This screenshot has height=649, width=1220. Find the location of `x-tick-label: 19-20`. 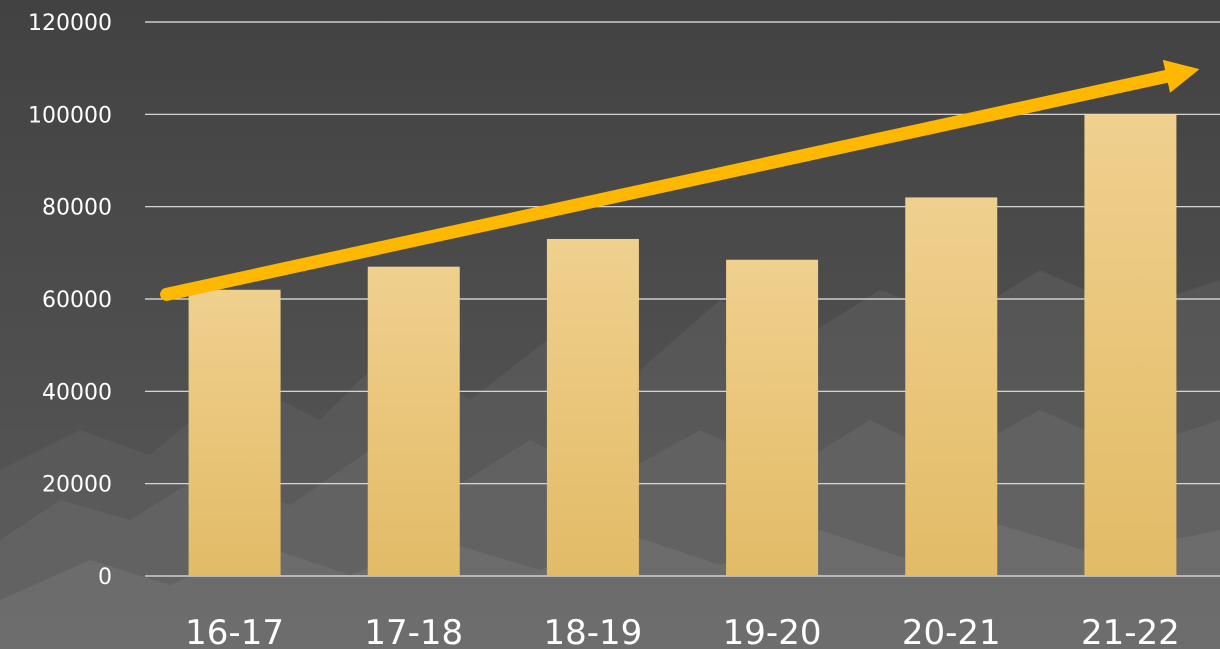

x-tick-label: 19-20 is located at coordinates (772, 631).